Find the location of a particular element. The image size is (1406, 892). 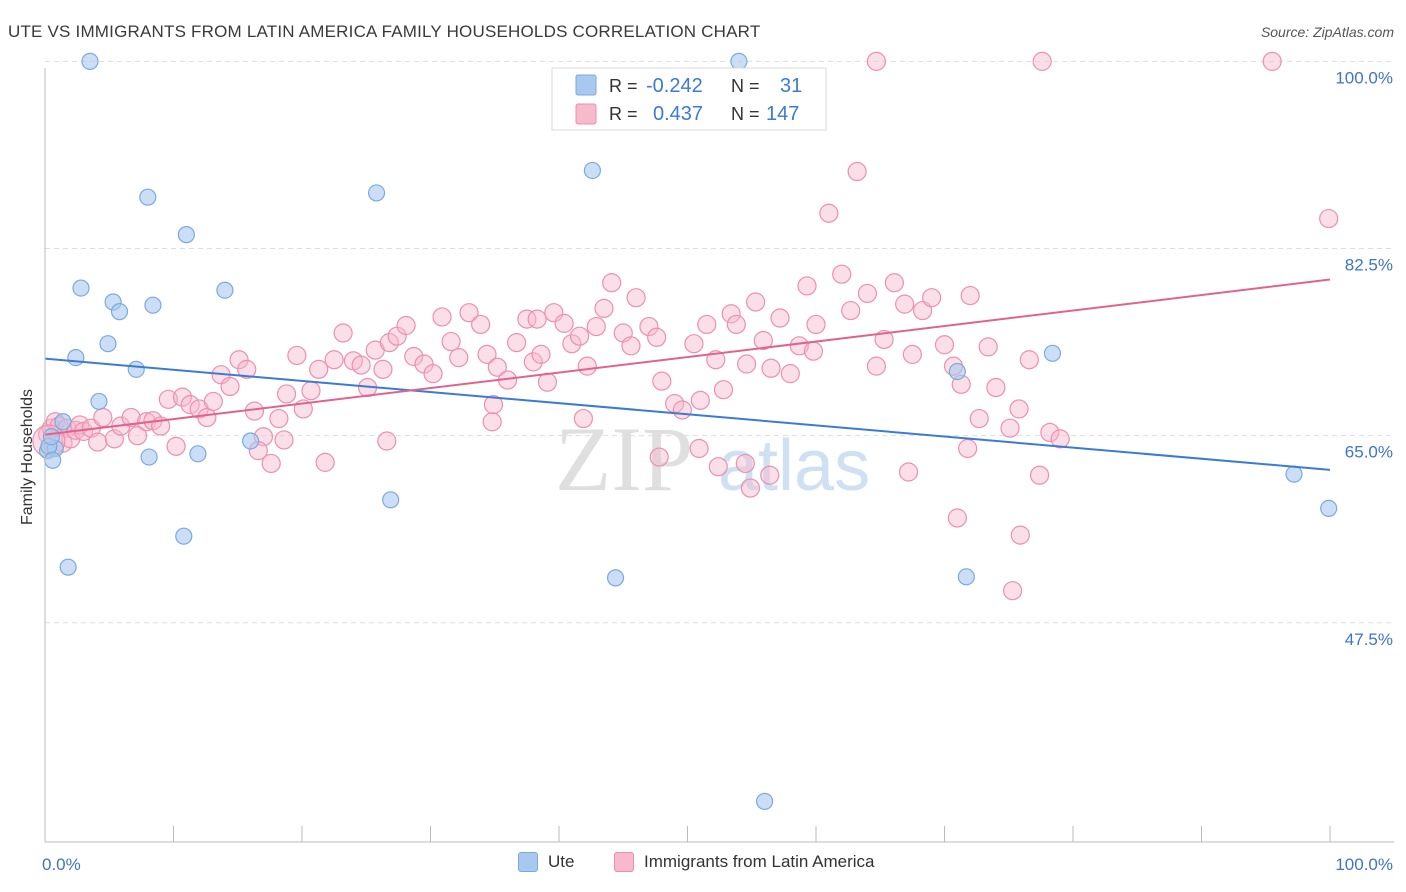

legend-imm-n-value: 147 is located at coordinates (782, 114).